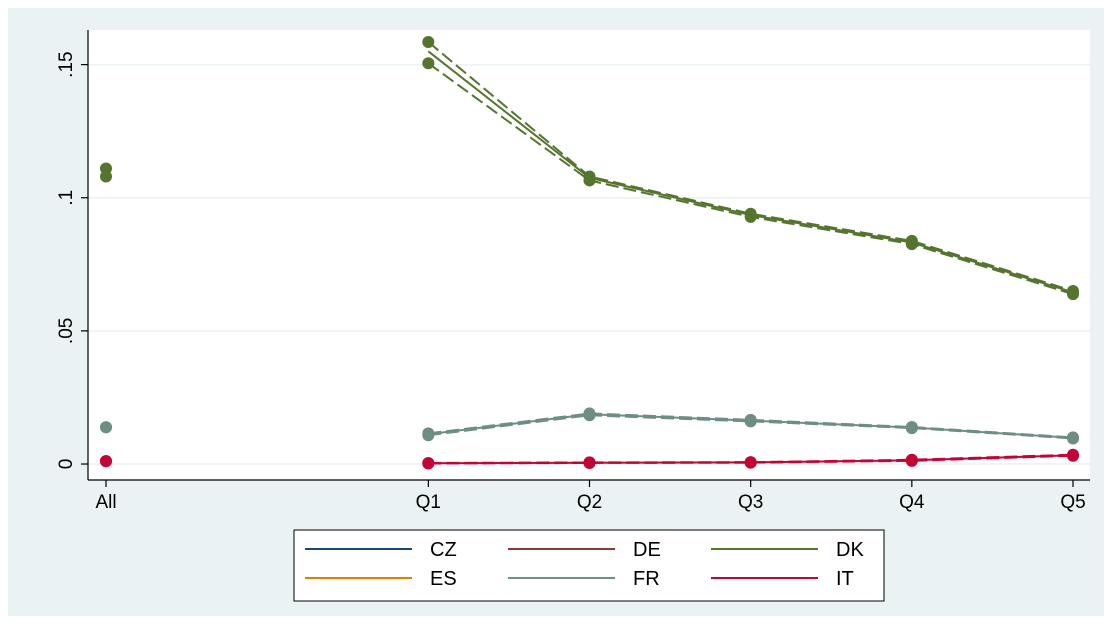  Describe the element at coordinates (105, 502) in the screenshot. I see `x-tick-label: All` at that location.